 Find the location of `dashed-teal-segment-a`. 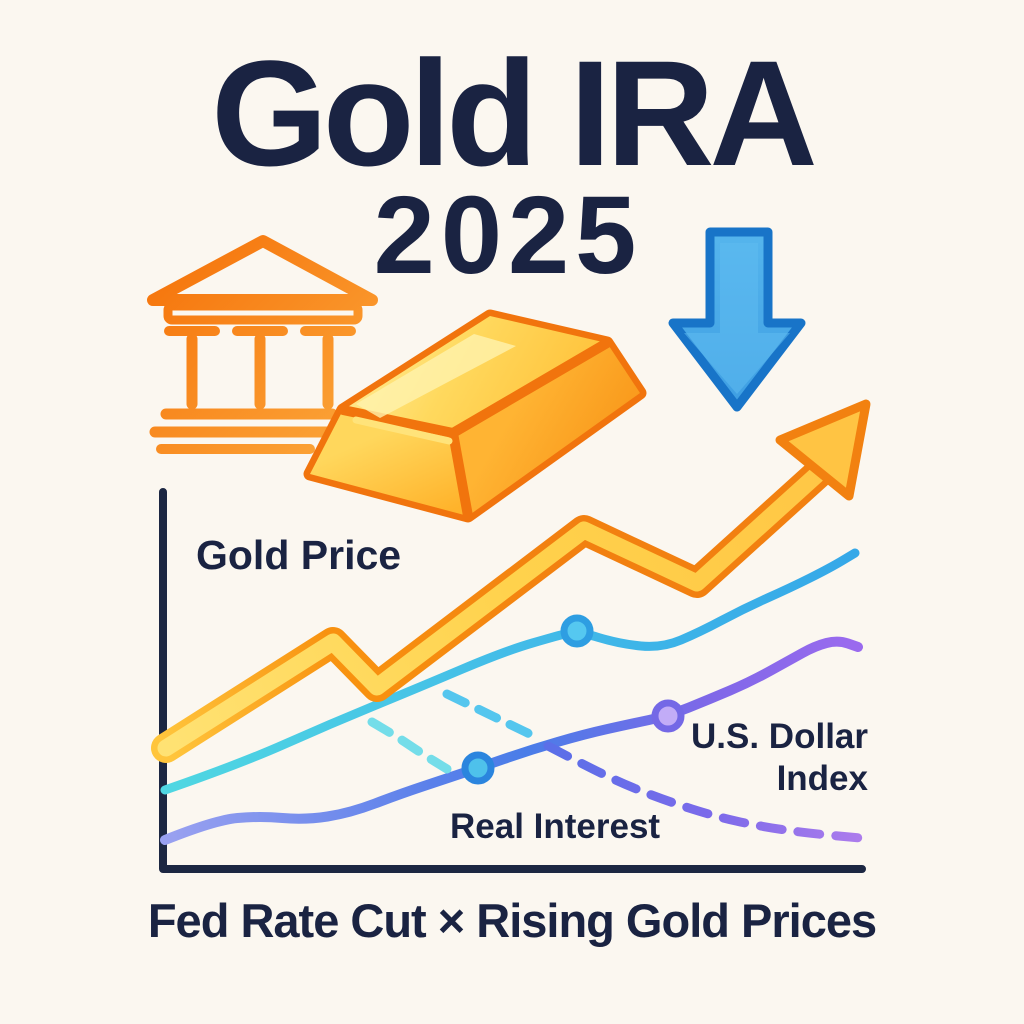

dashed-teal-segment-a is located at coordinates (409, 745).